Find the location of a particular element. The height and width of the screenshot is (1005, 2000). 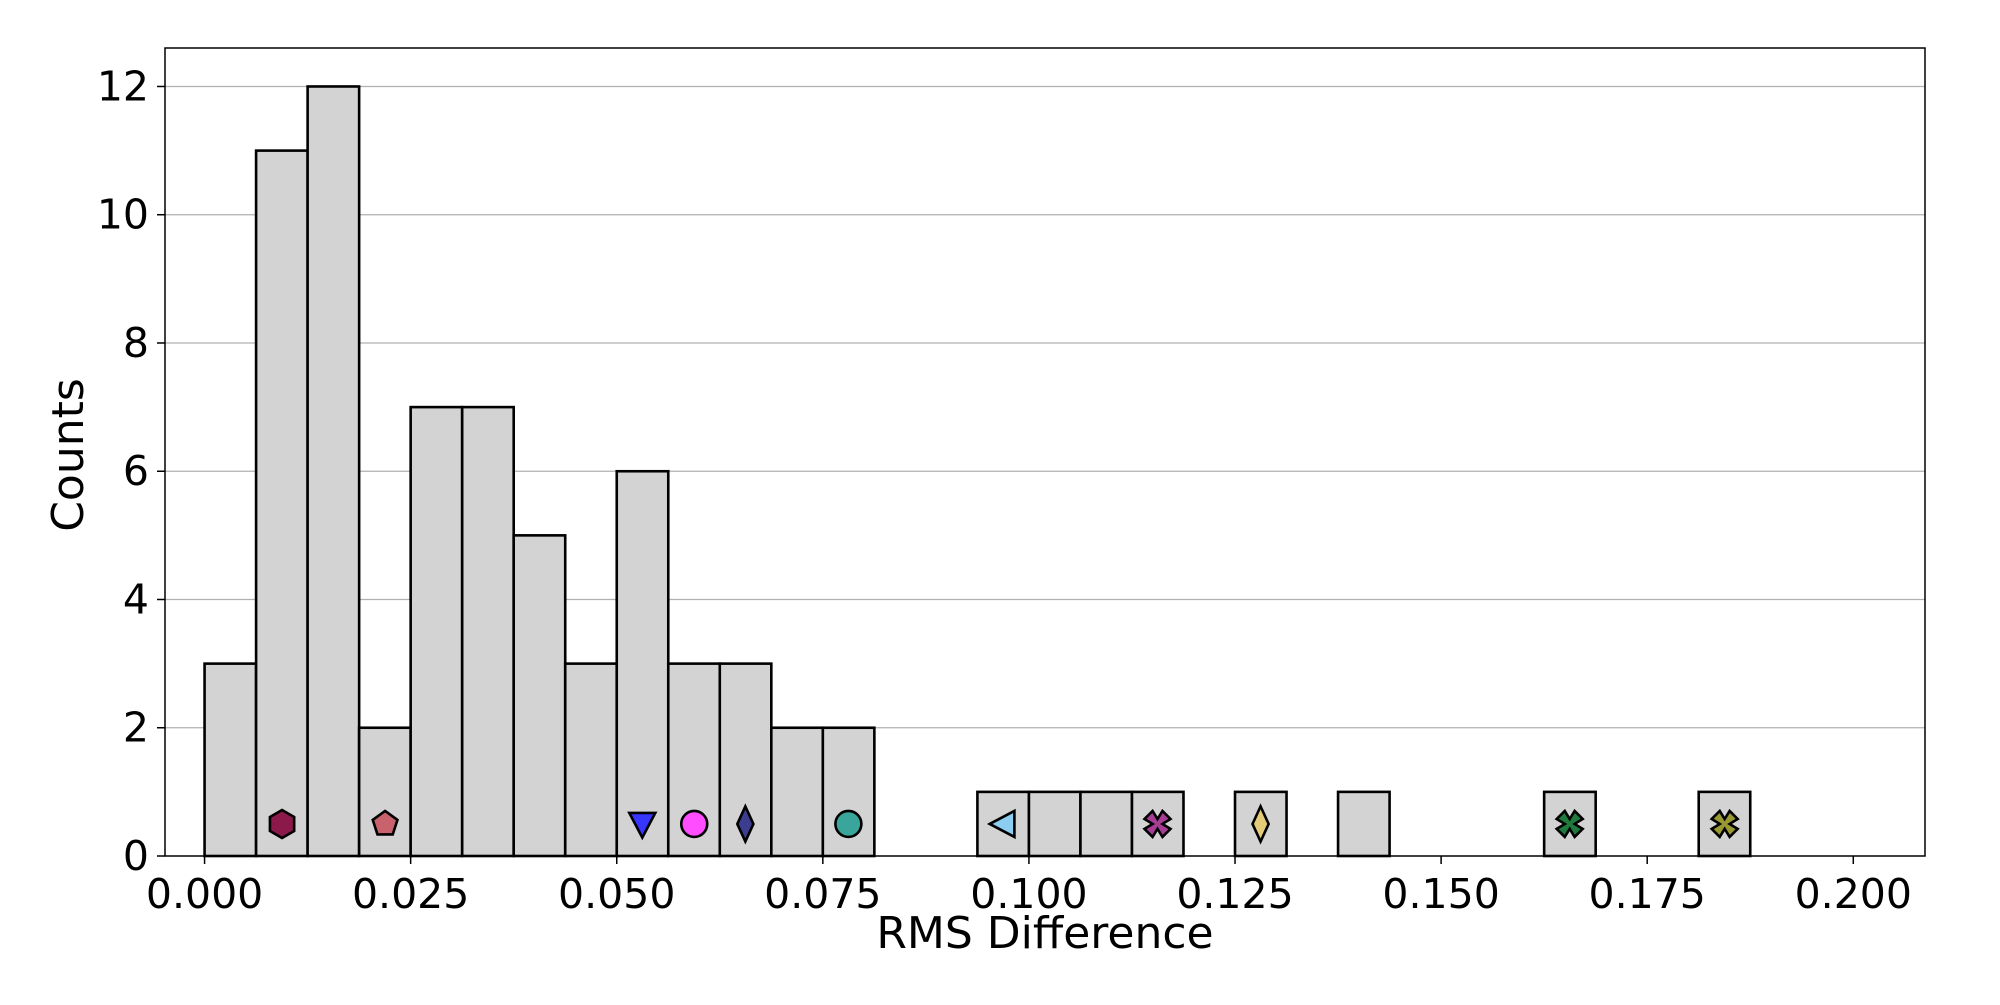

y-tick-label: 12 is located at coordinates (123, 86).